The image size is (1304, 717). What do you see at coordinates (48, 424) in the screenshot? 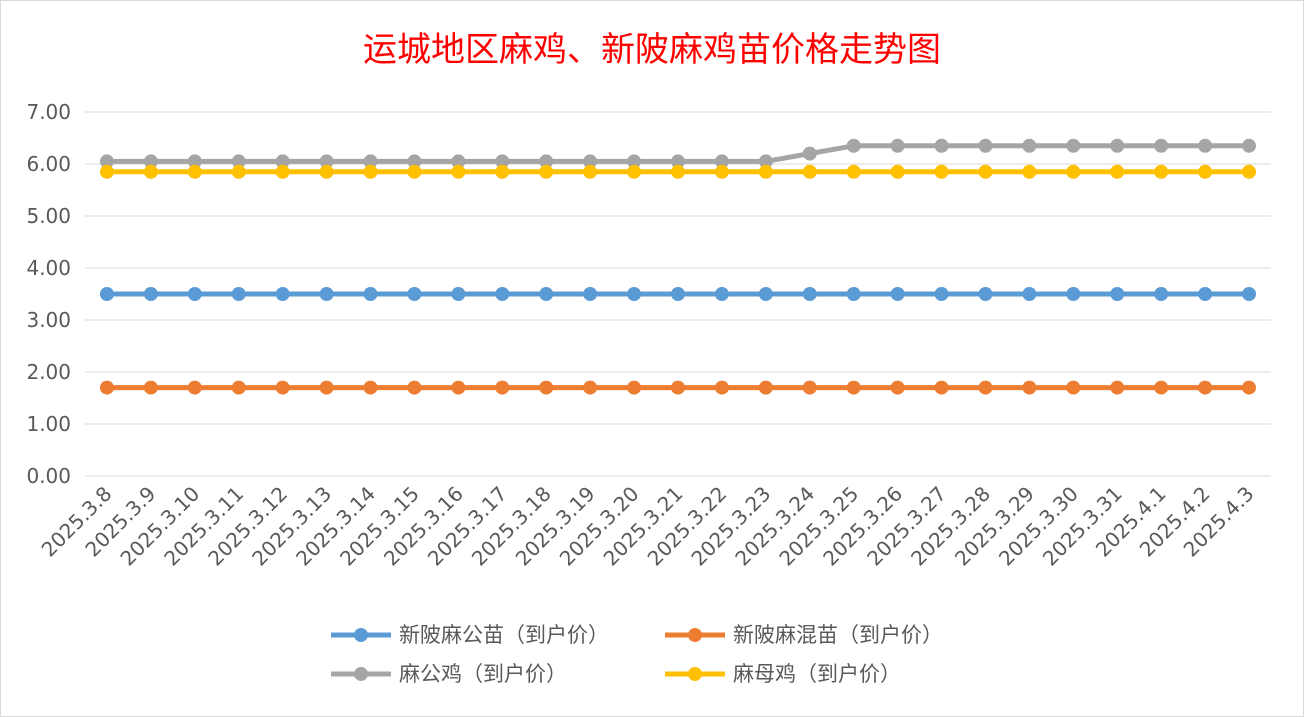
I see `y-tick-label: 1.00` at bounding box center [48, 424].